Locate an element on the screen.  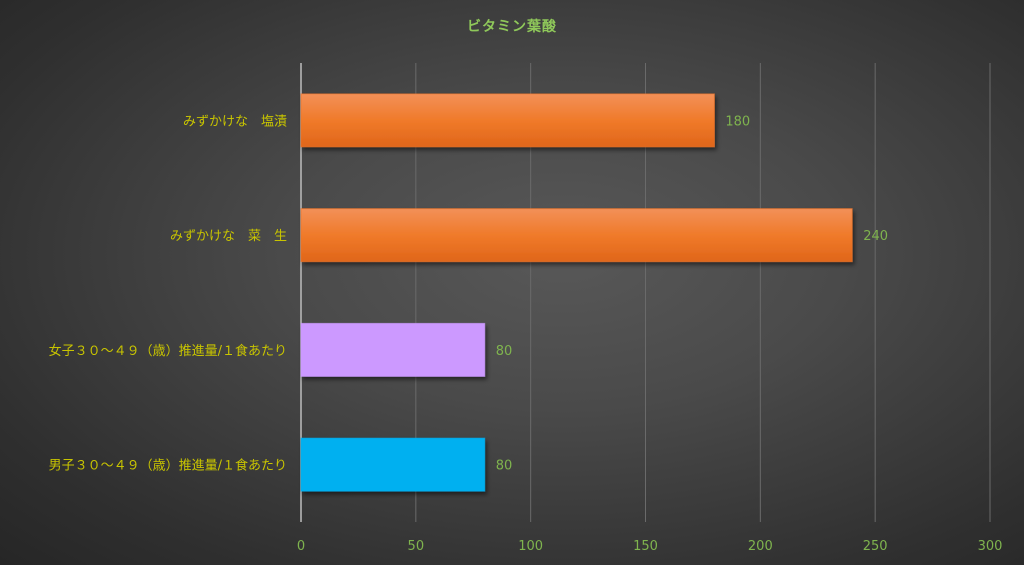
category-label: 女子３０～４９（歳）推進量/１食あたり is located at coordinates (168, 351).